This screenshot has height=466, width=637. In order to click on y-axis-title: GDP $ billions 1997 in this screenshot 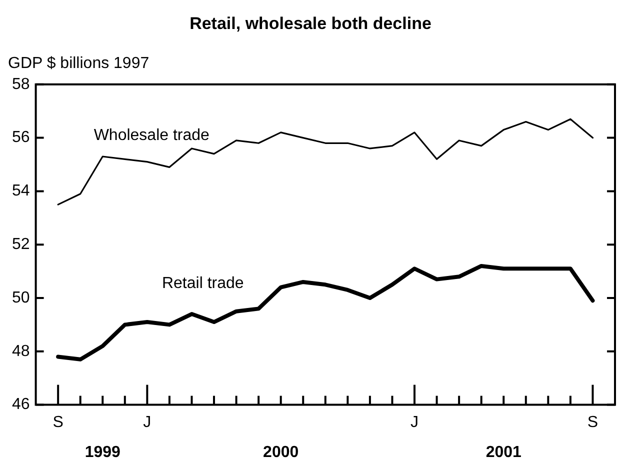, I will do `click(79, 63)`.